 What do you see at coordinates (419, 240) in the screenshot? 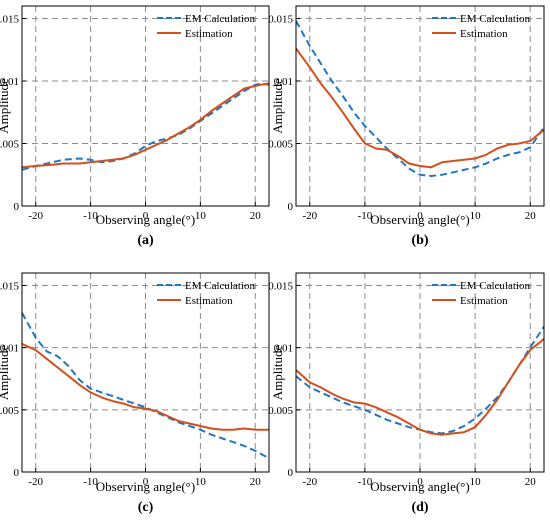
I see `panel-caption: (b)` at bounding box center [419, 240].